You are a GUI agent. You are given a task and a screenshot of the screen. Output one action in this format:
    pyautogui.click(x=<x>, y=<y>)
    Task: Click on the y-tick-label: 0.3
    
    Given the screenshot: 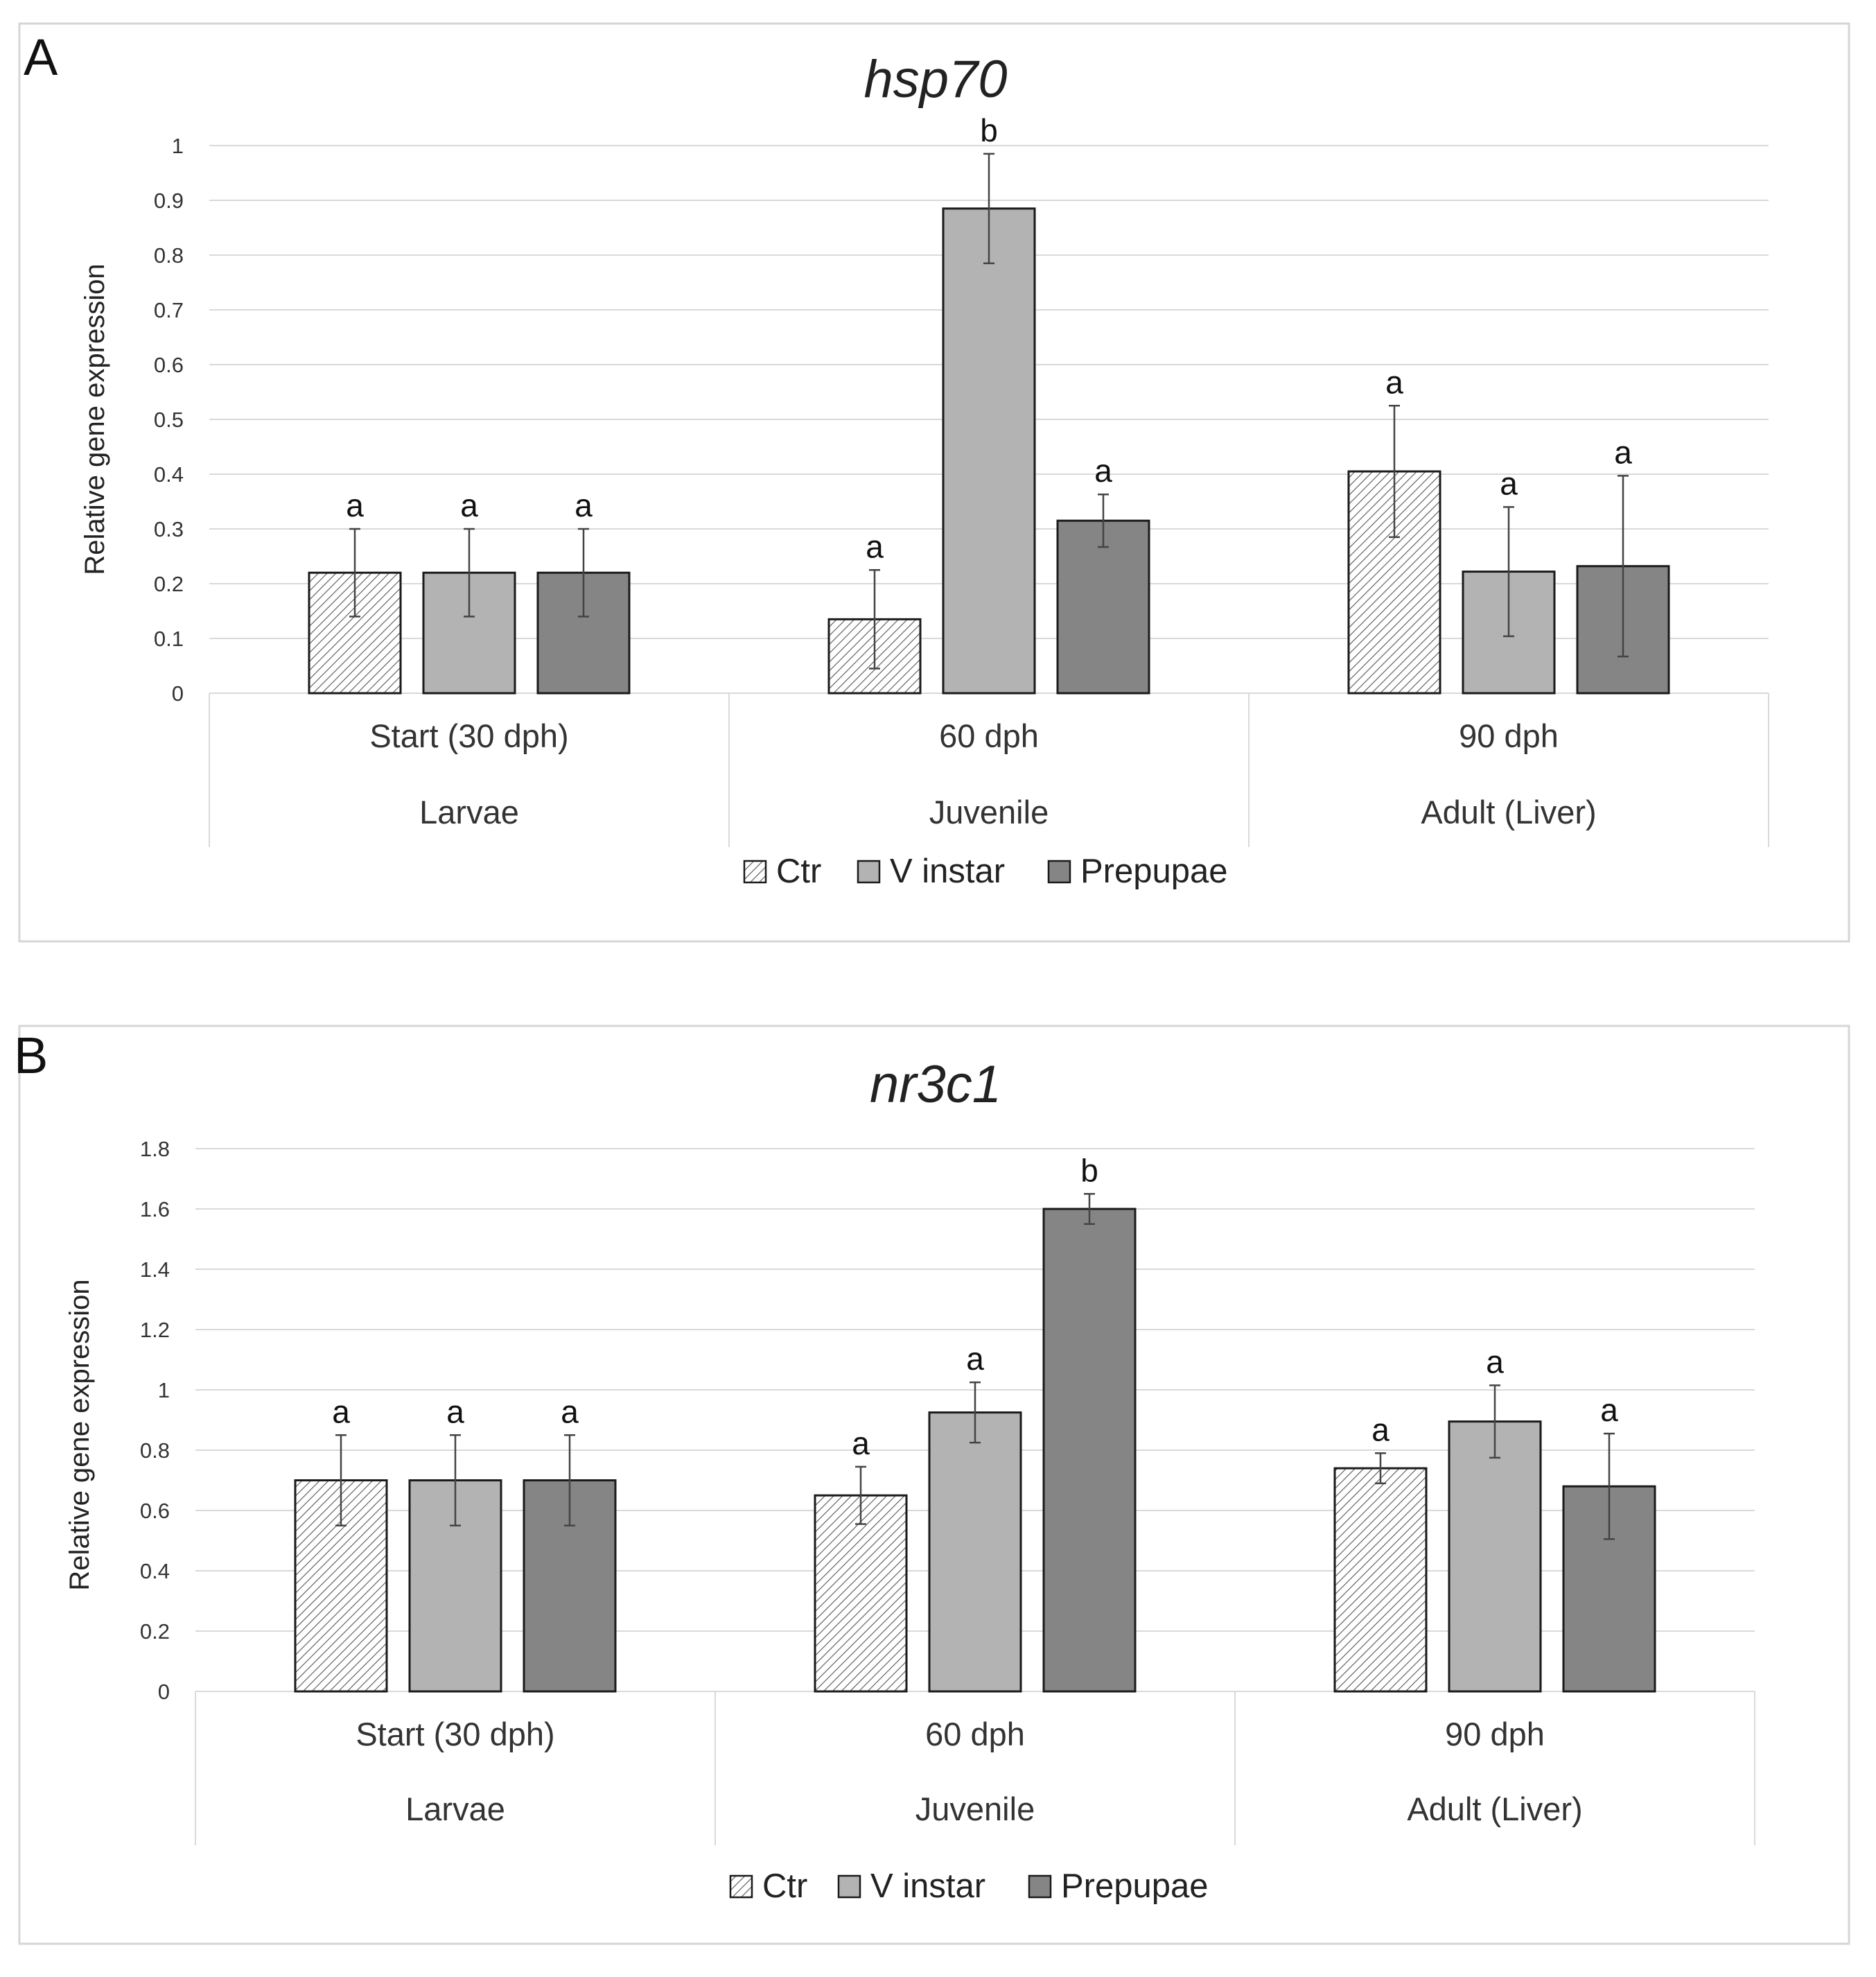 What is the action you would take?
    pyautogui.click(x=169, y=529)
    